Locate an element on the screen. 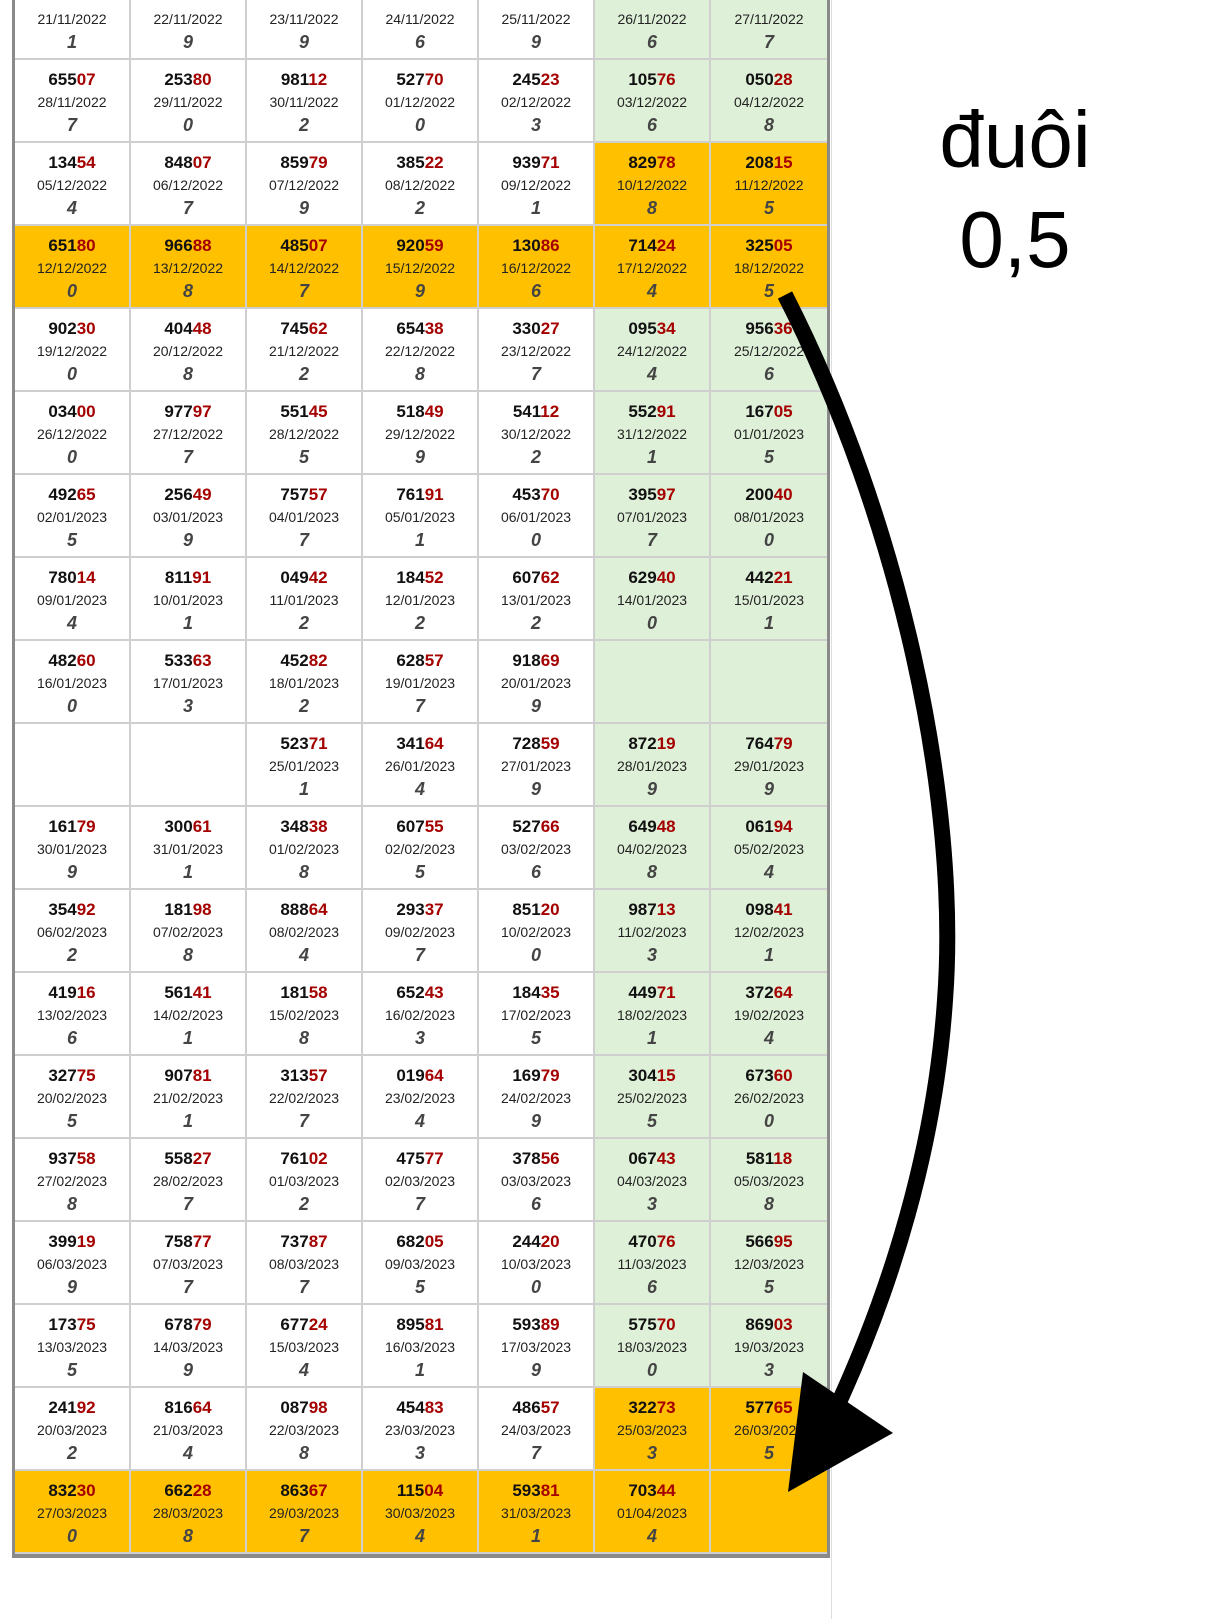 The image size is (1218, 1619). number-tail: 54 is located at coordinates (86, 162).